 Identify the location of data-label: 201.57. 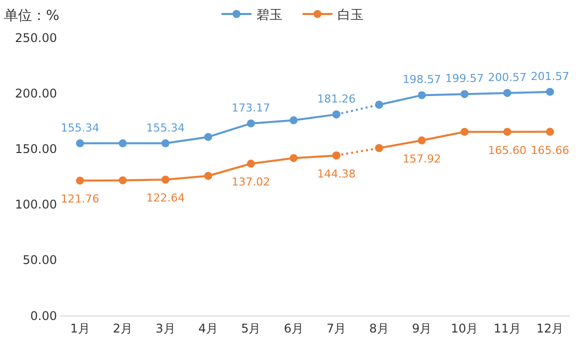
(550, 76).